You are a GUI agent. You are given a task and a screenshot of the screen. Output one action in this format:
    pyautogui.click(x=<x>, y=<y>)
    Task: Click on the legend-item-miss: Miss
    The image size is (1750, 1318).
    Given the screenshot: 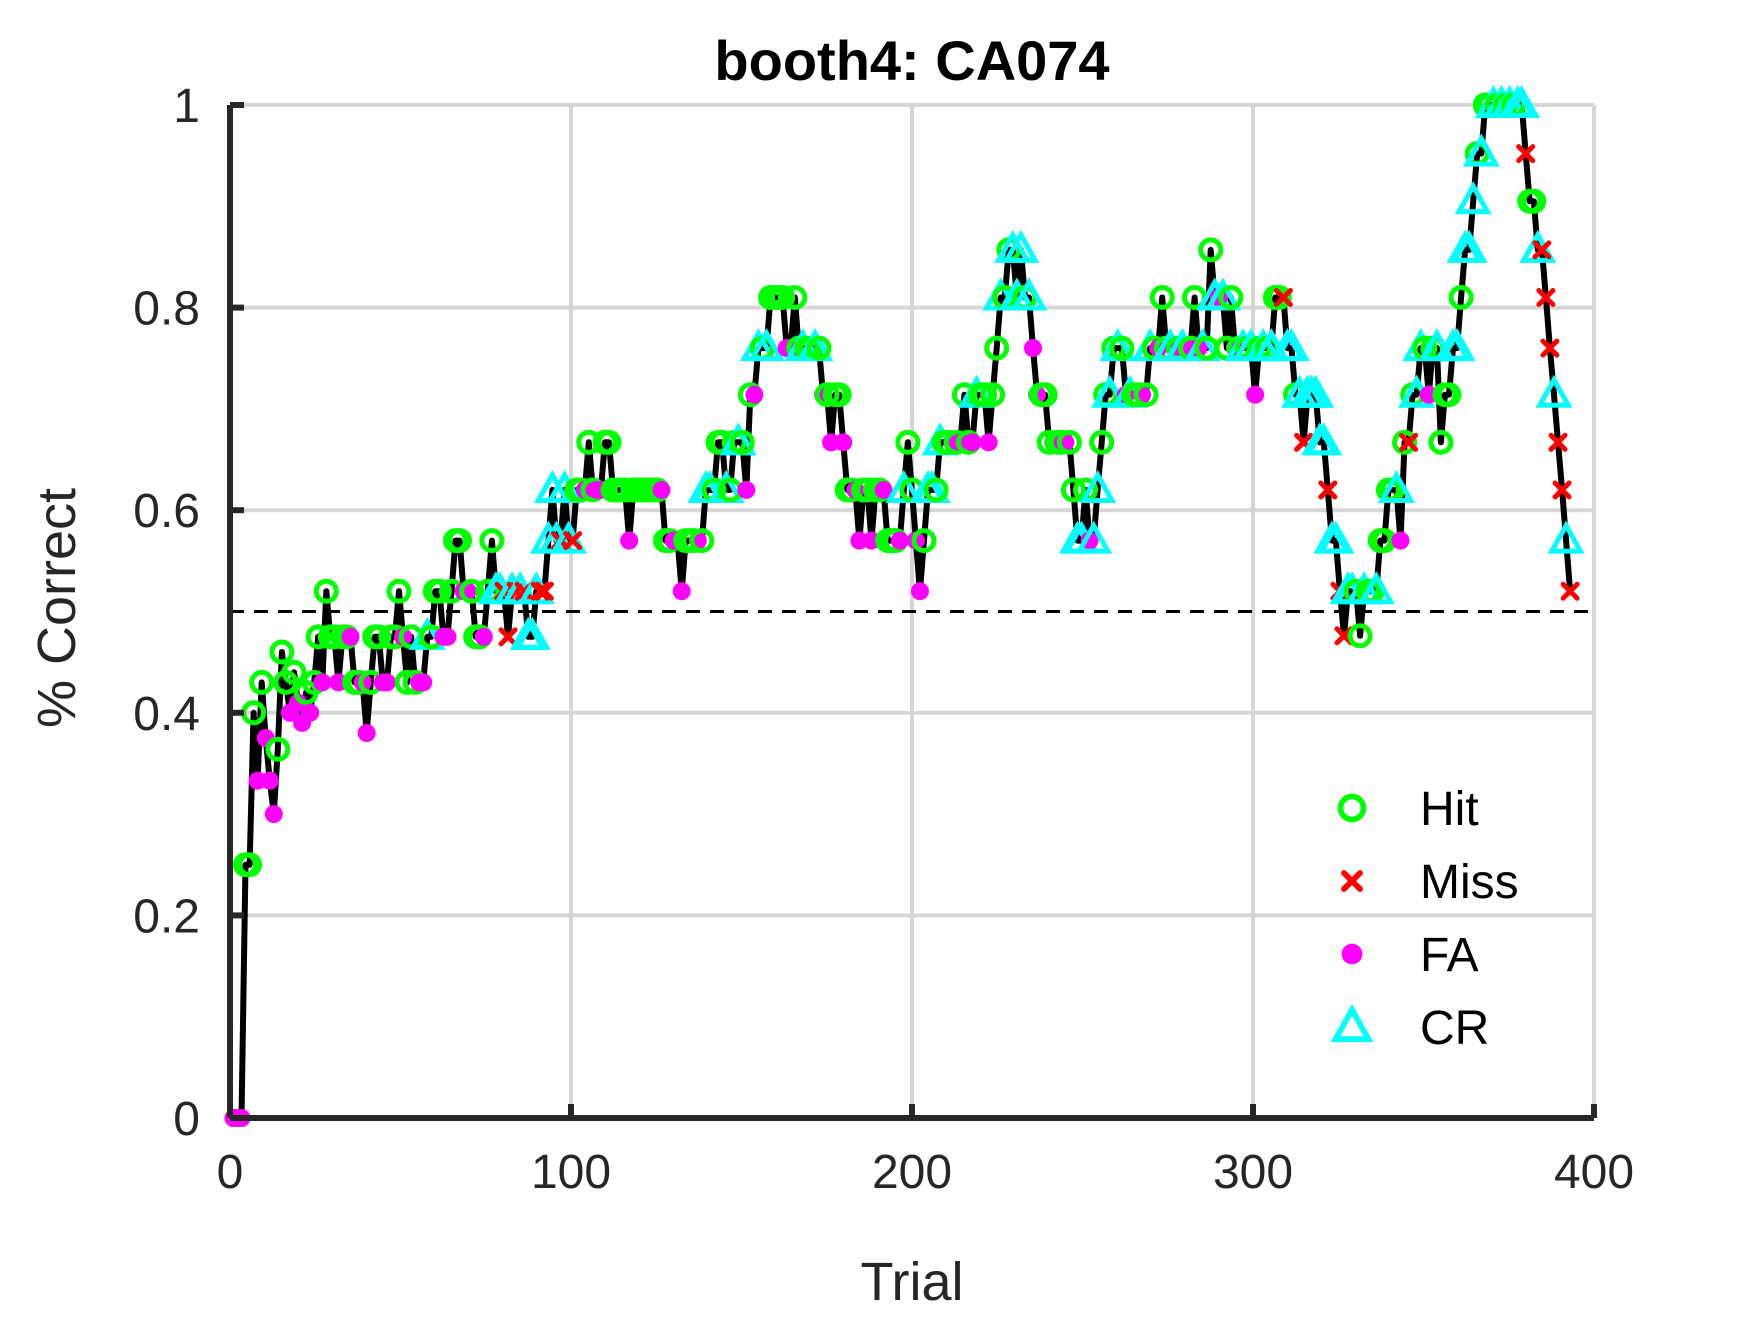 What is the action you would take?
    pyautogui.click(x=1430, y=882)
    